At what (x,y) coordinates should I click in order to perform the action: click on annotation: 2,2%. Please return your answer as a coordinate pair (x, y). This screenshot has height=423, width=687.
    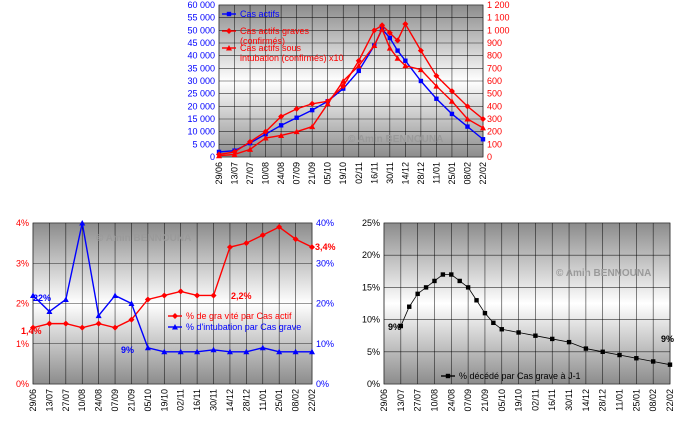
    Looking at the image, I should click on (241, 296).